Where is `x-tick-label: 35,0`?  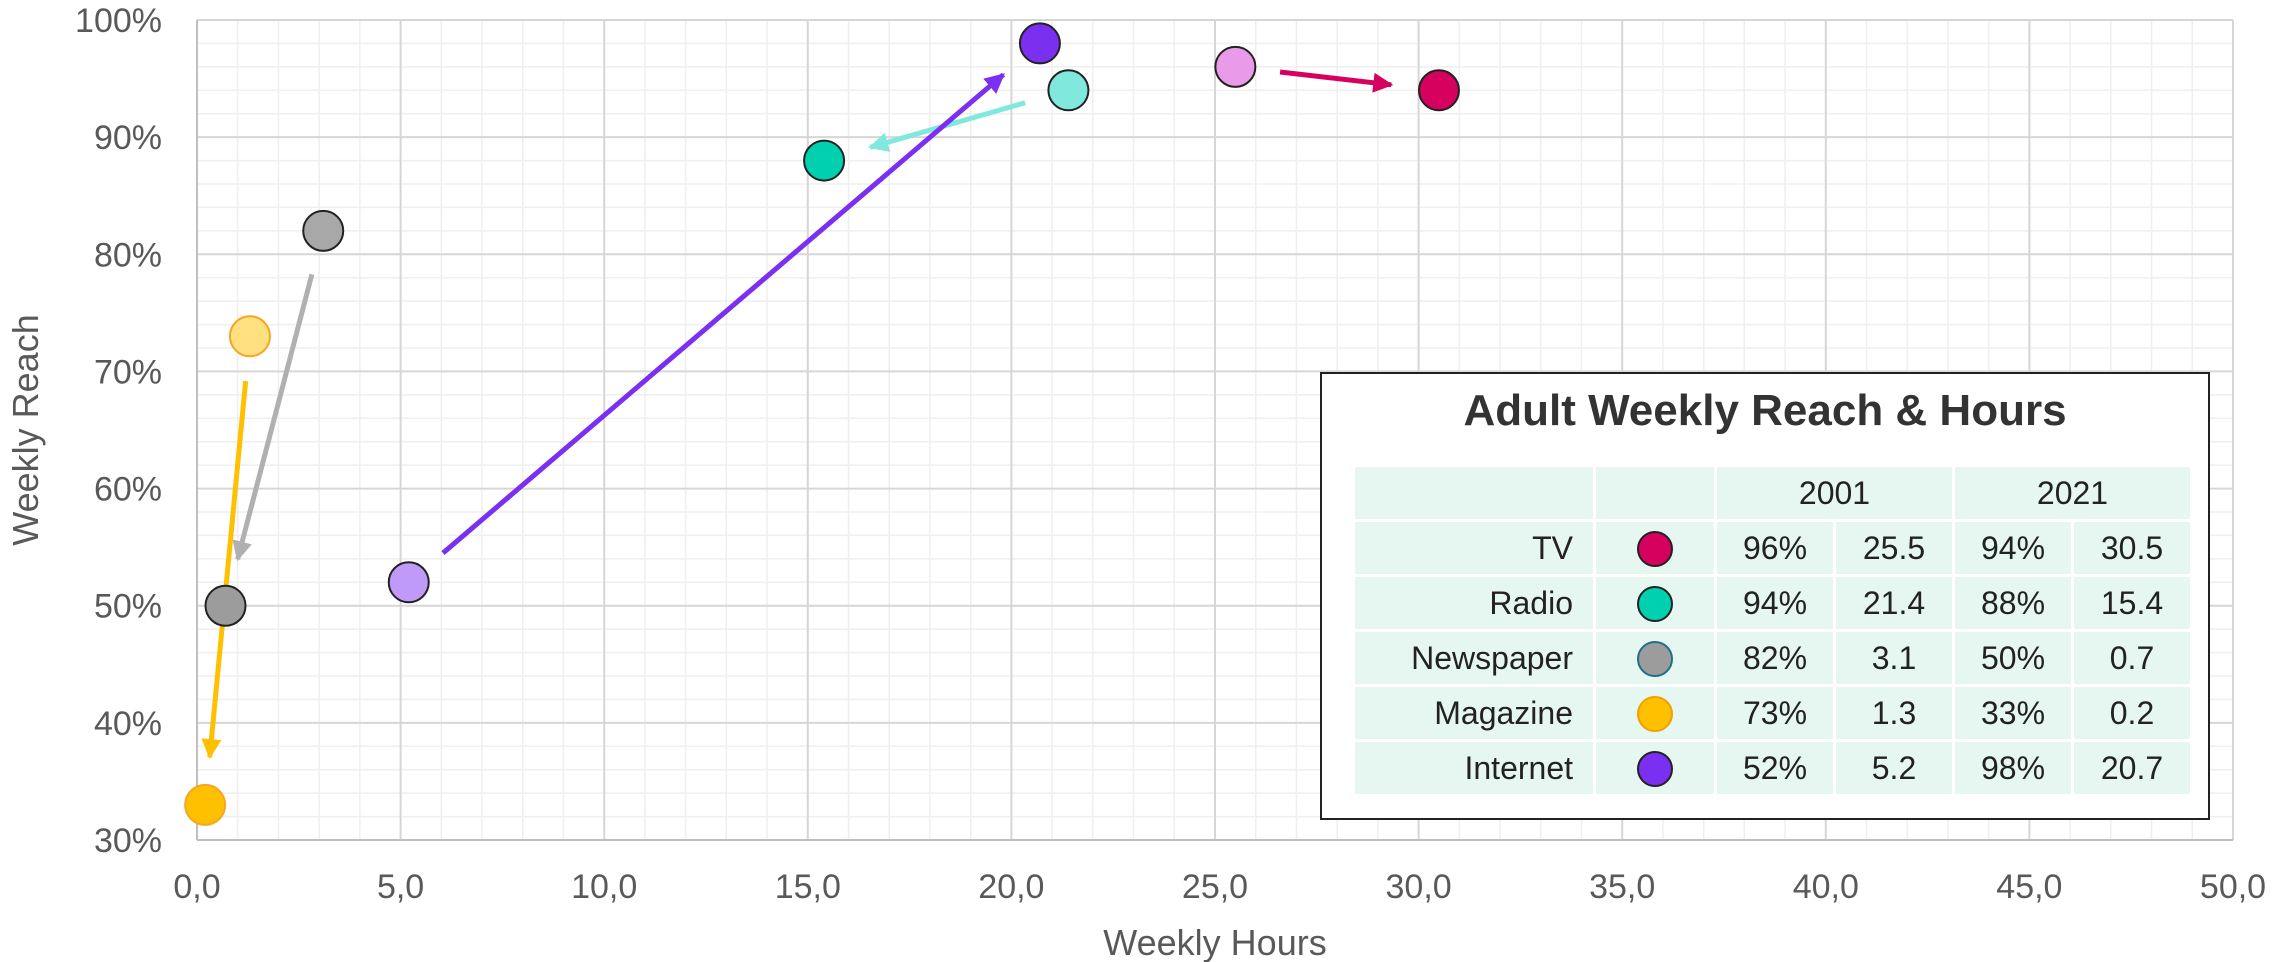 x-tick-label: 35,0 is located at coordinates (1622, 887).